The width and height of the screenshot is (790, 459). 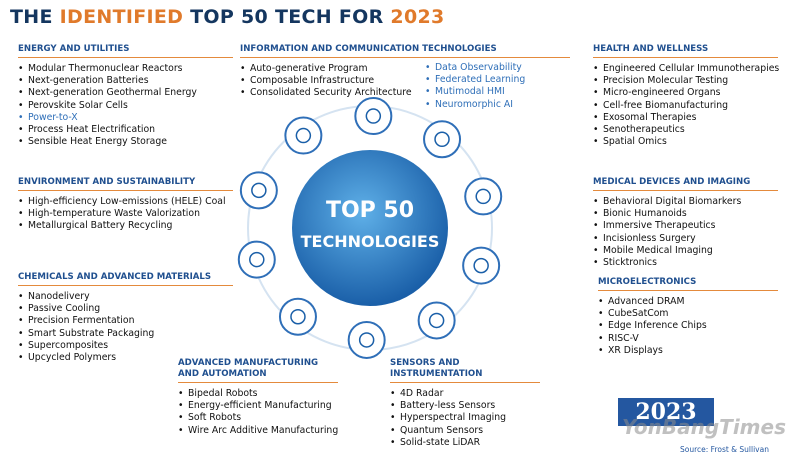 What do you see at coordinates (125, 69) in the screenshot?
I see `list-item: Modular Thermonuclear Reactors` at bounding box center [125, 69].